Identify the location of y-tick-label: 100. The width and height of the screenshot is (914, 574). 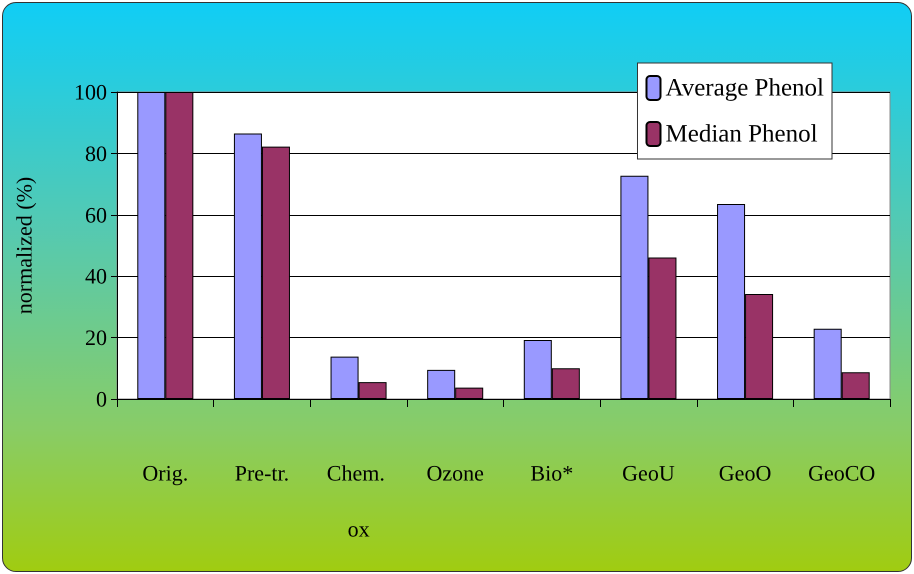
(90, 92).